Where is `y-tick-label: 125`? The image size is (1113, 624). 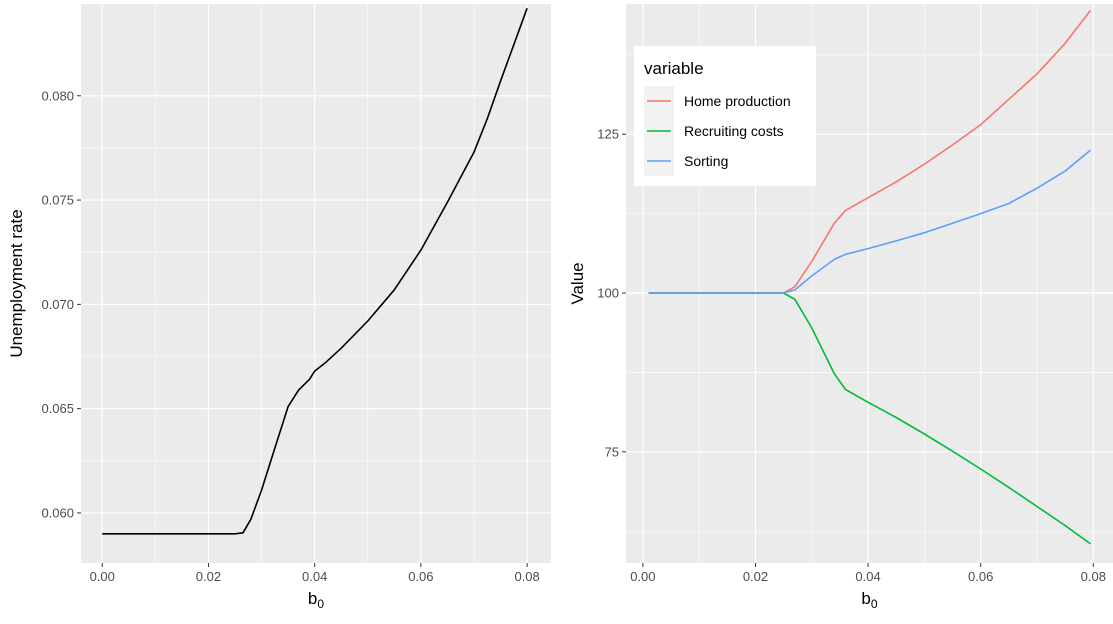
y-tick-label: 125 is located at coordinates (608, 134).